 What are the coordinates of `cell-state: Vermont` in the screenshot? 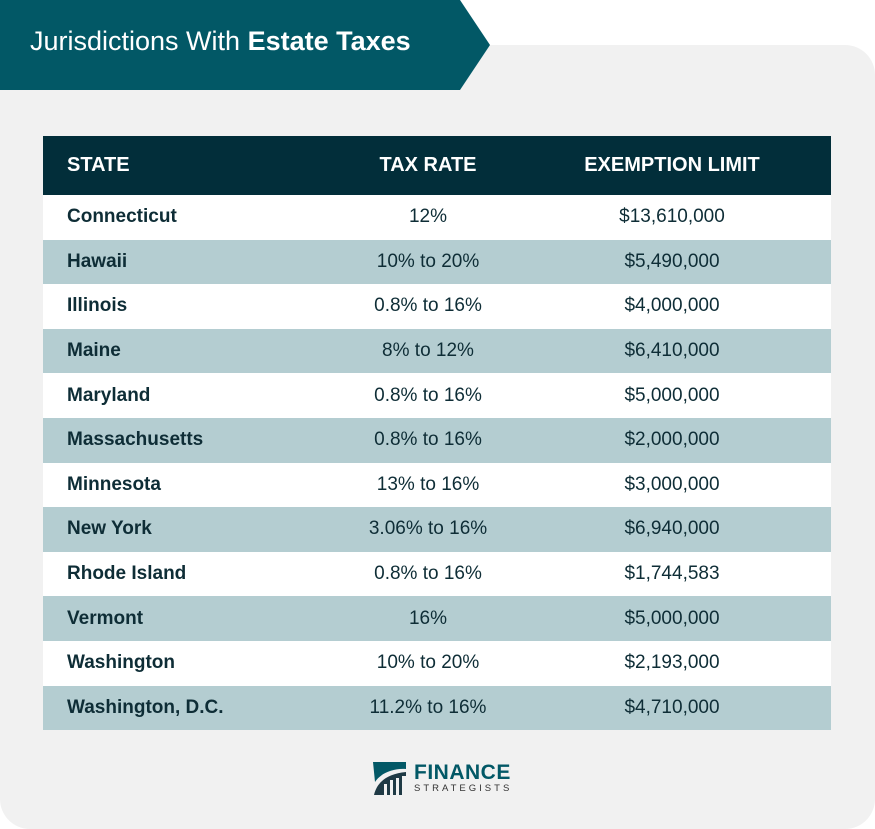 It's located at (193, 618).